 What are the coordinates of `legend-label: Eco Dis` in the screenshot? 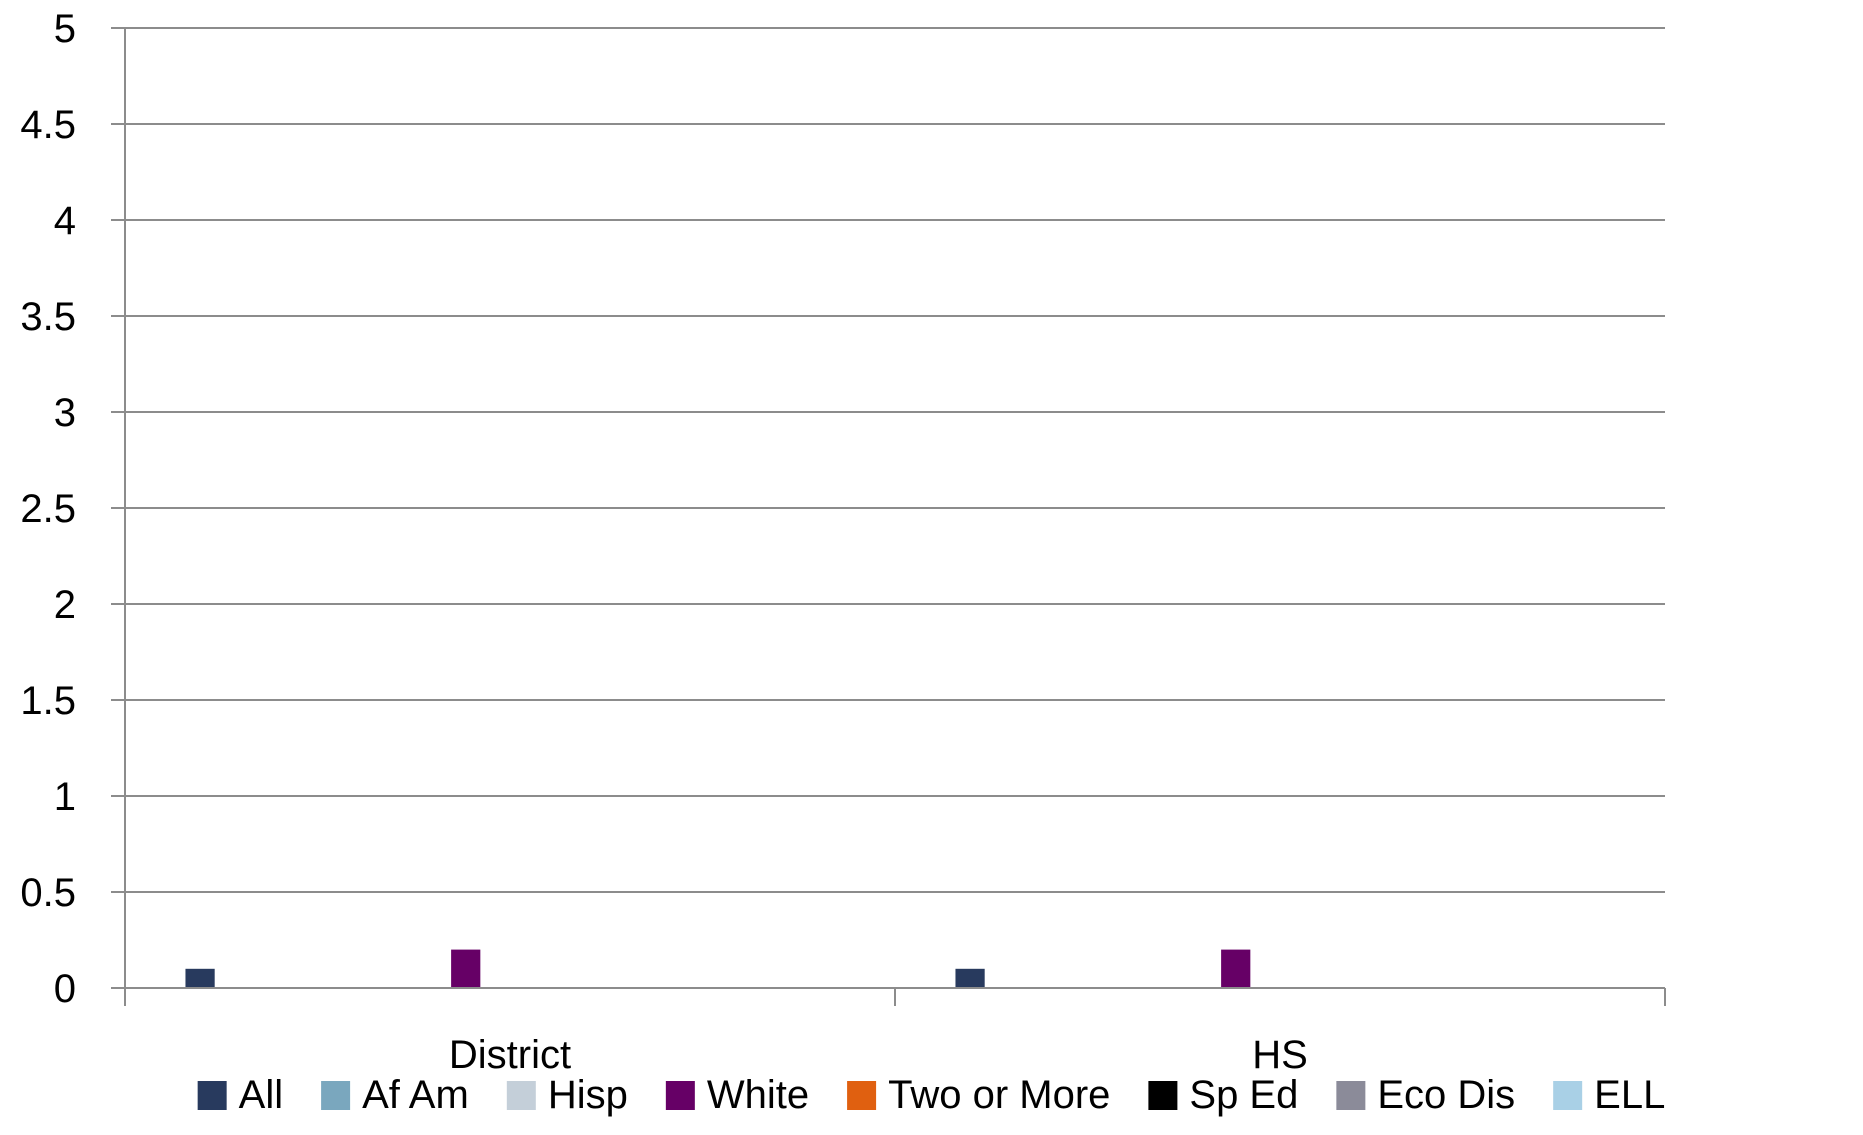 It's located at (1446, 1095).